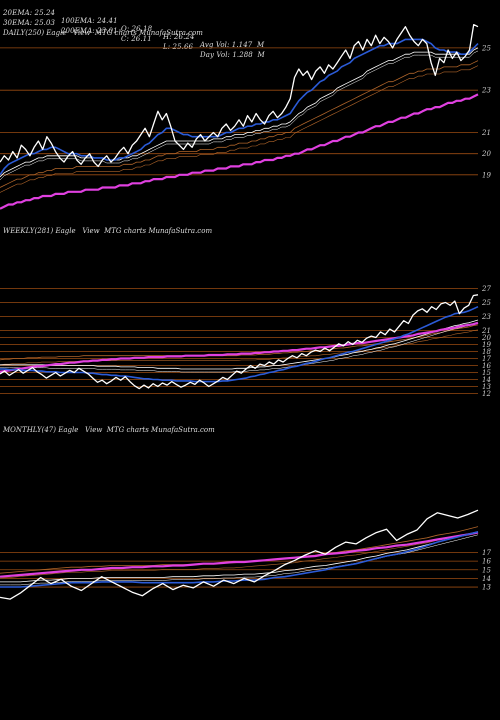  I want to click on weekly-ema-brown-line, so click(239, 342).